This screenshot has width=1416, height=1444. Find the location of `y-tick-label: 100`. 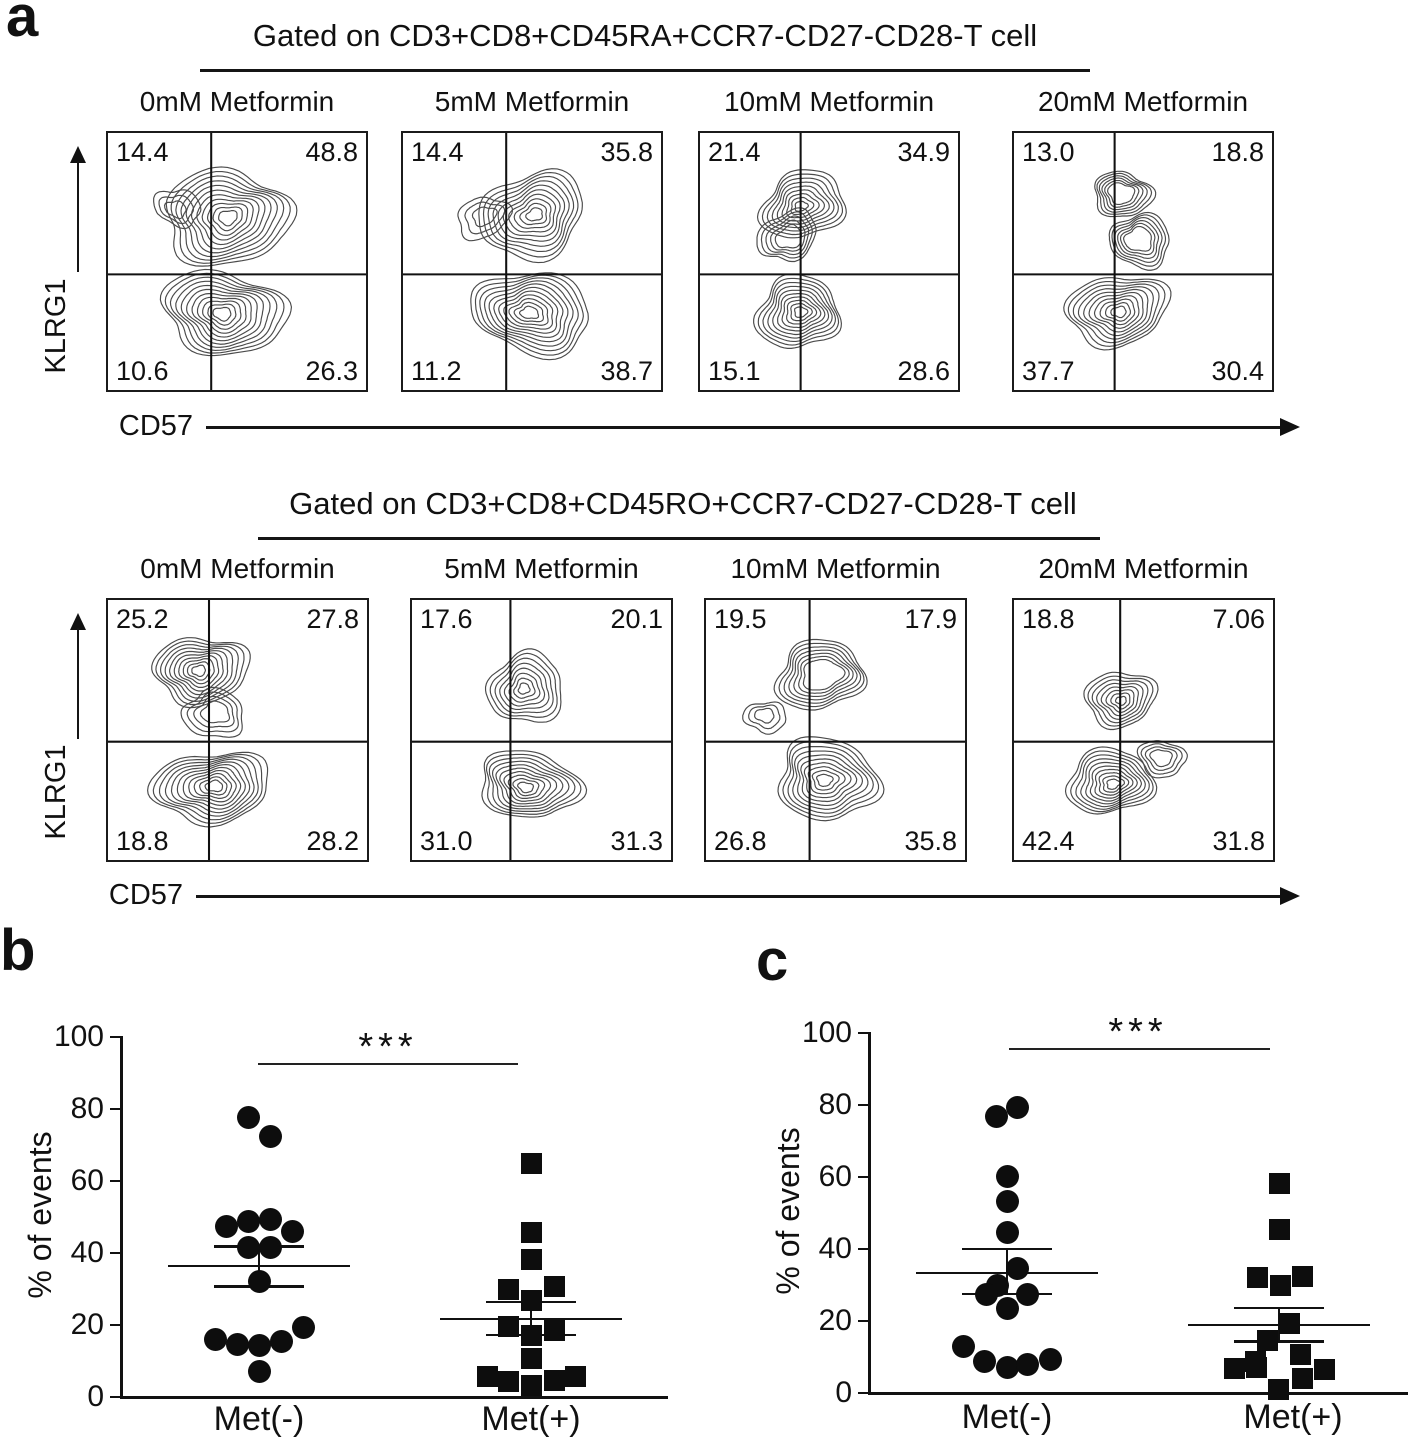

y-tick-label: 100 is located at coordinates (78, 1036).